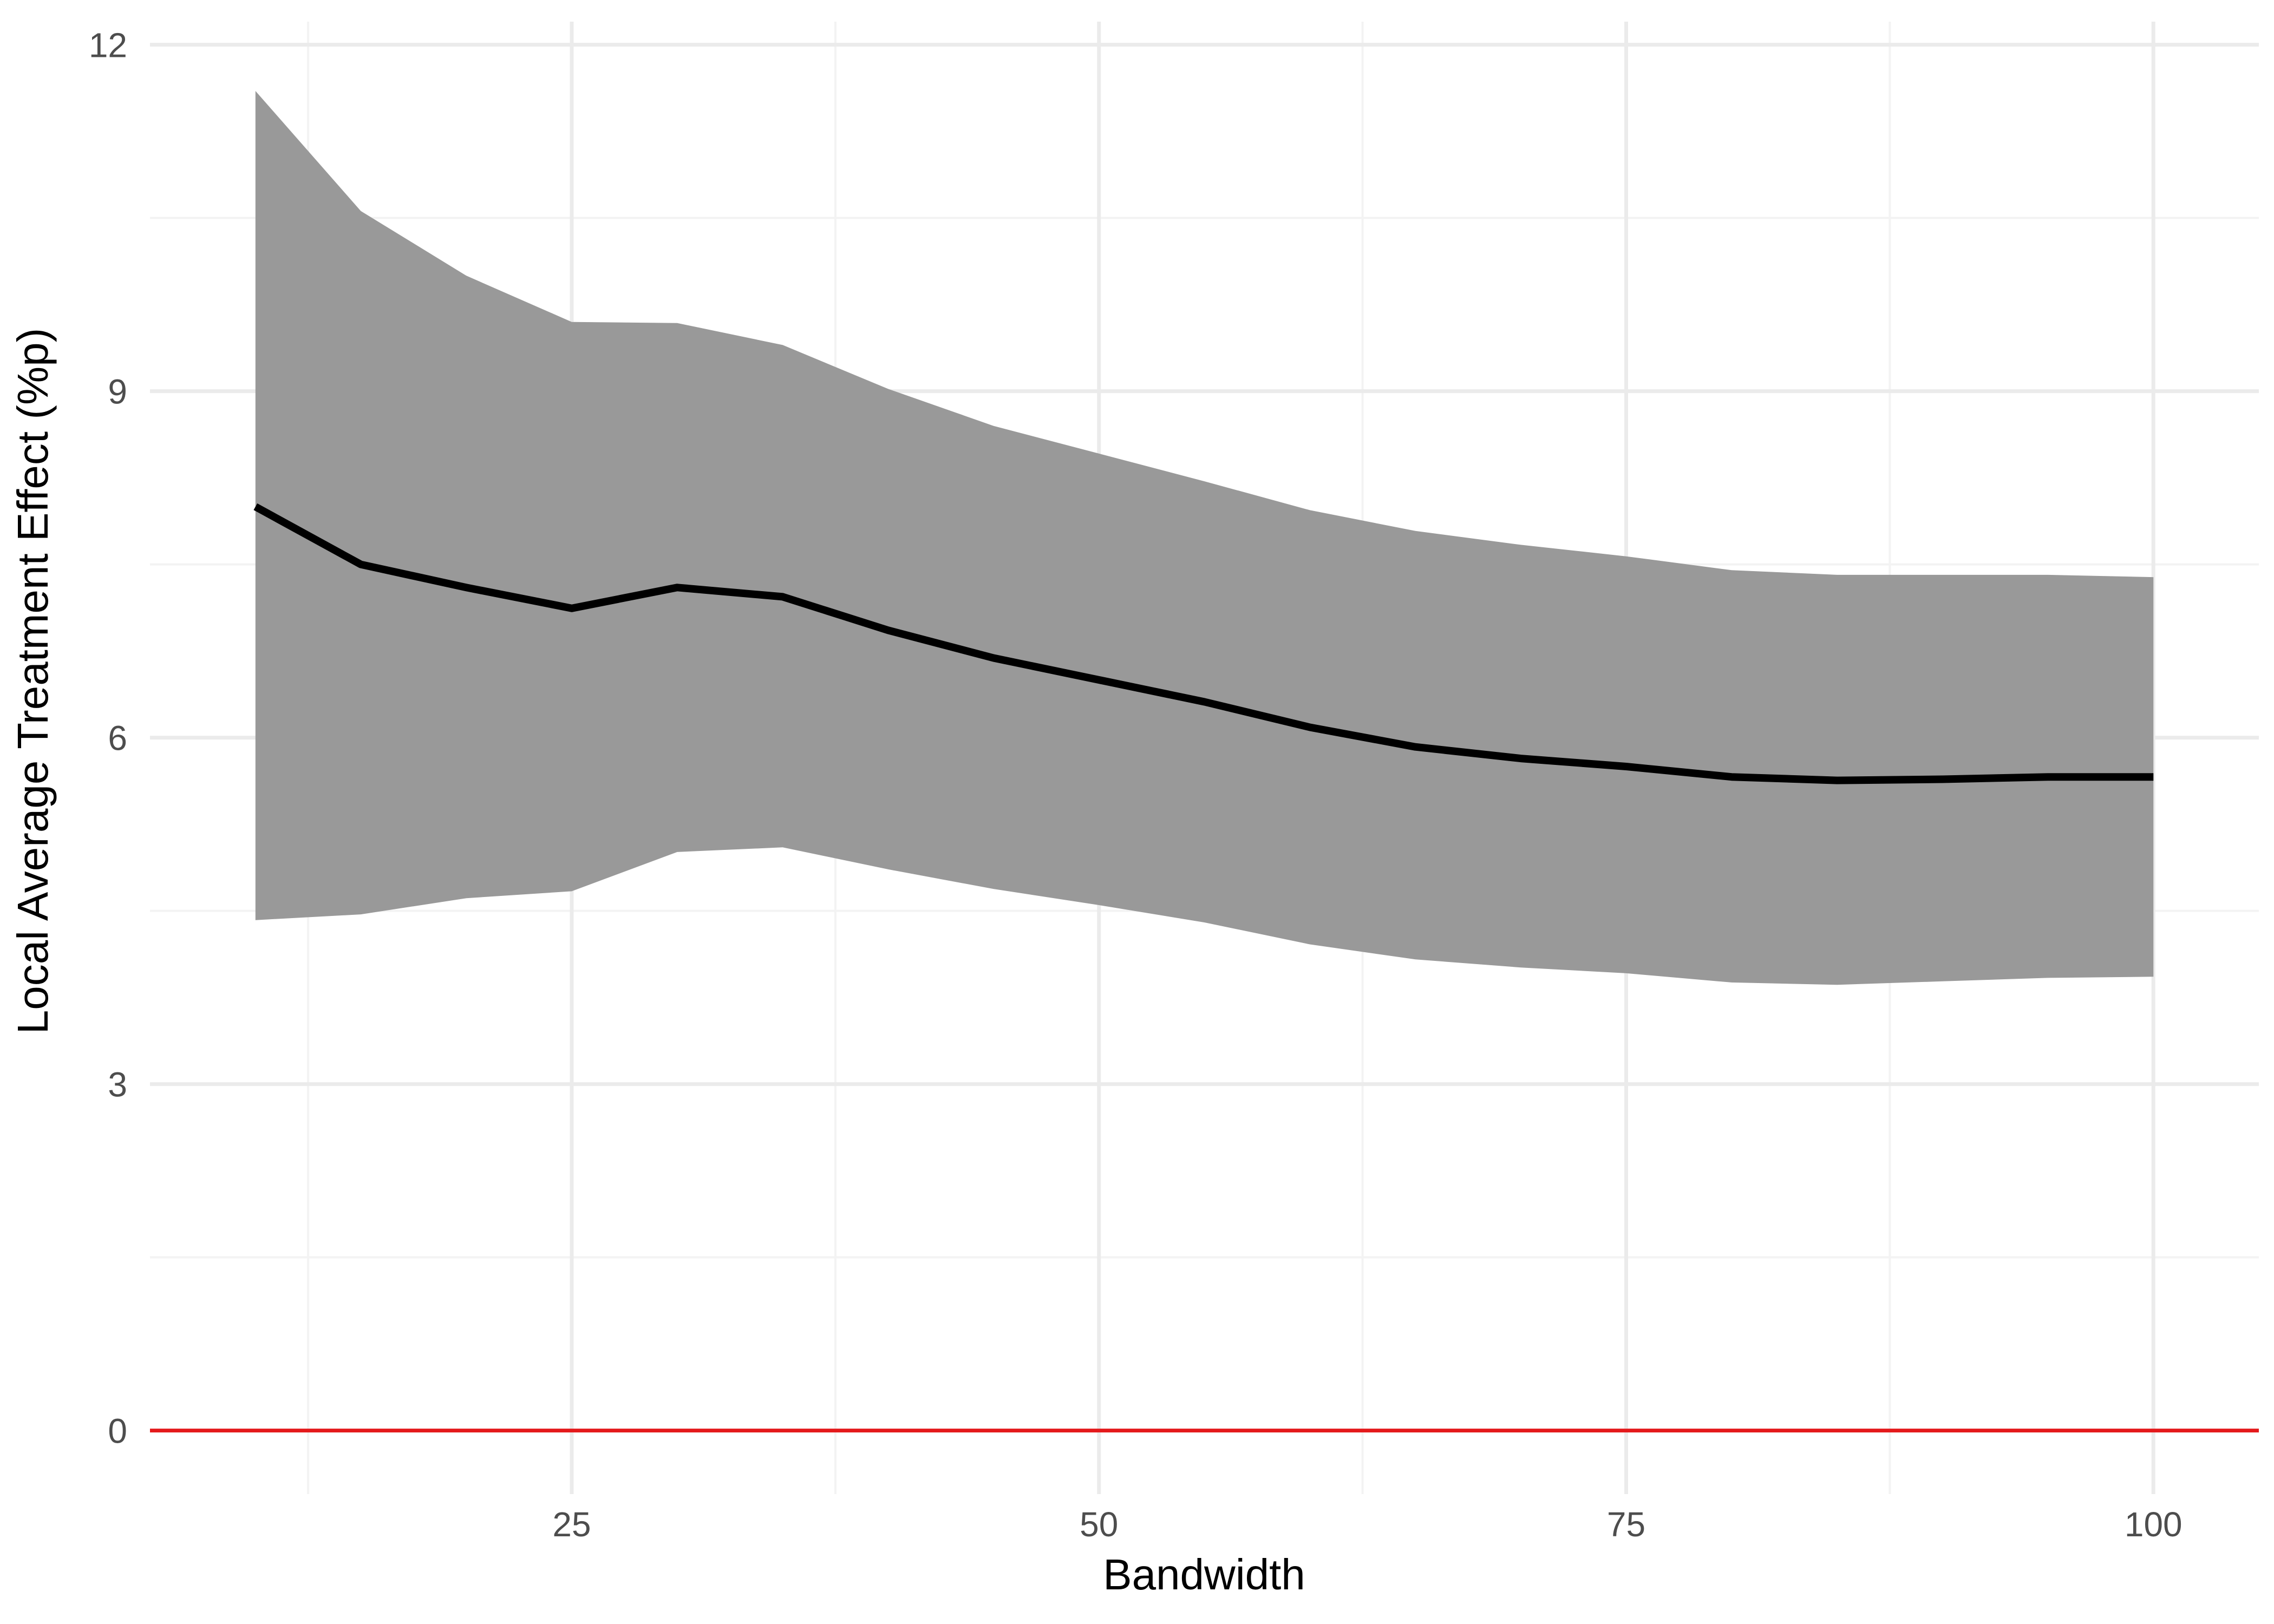 The image size is (2274, 1624). I want to click on y-axis-title: Local Average Treatment Effect (%p), so click(33, 681).